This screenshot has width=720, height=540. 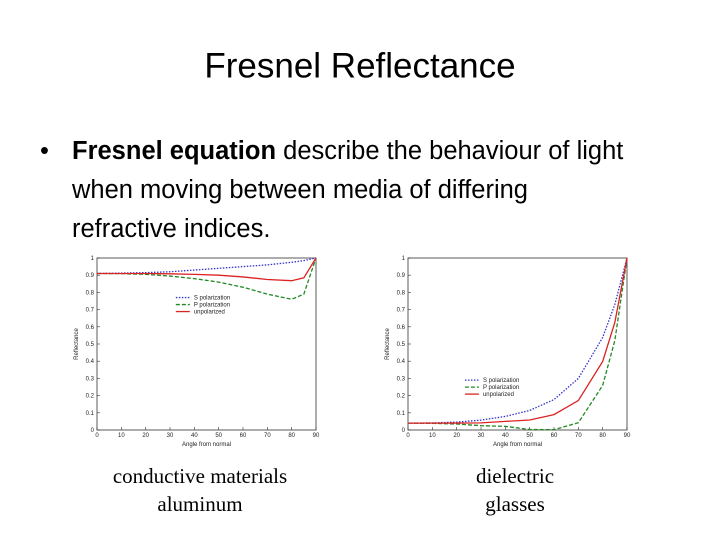 I want to click on chart-caption: aluminum, so click(x=199, y=504).